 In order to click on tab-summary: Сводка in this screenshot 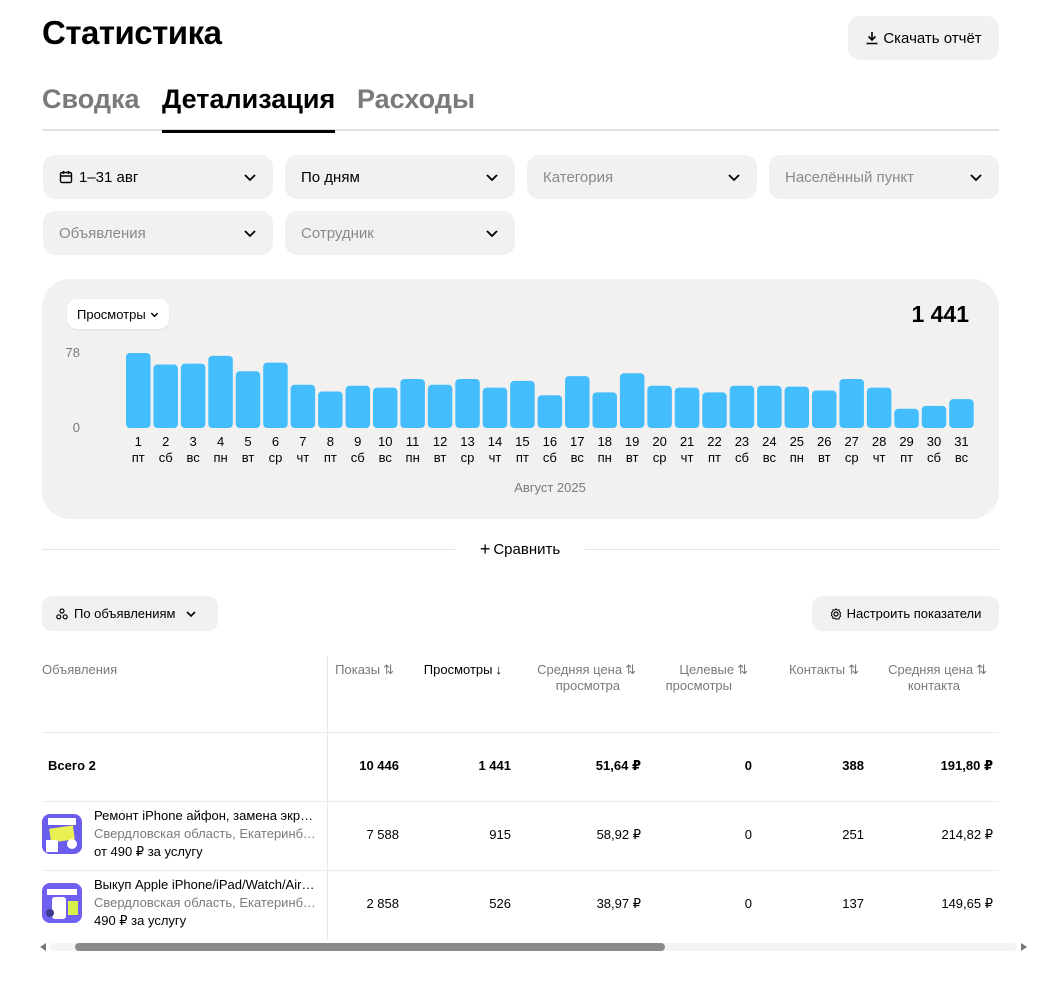, I will do `click(91, 99)`.